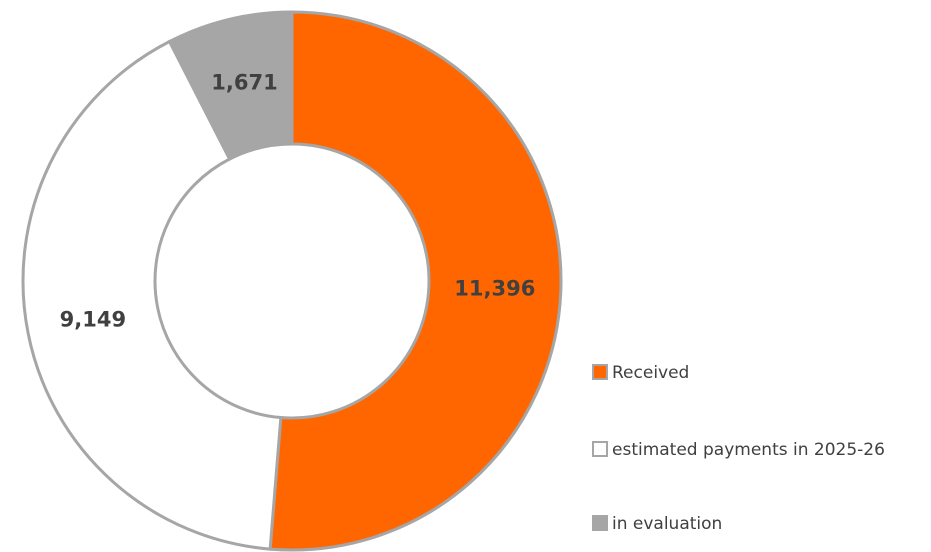  Describe the element at coordinates (667, 524) in the screenshot. I see `legend-label: in evaluation` at that location.